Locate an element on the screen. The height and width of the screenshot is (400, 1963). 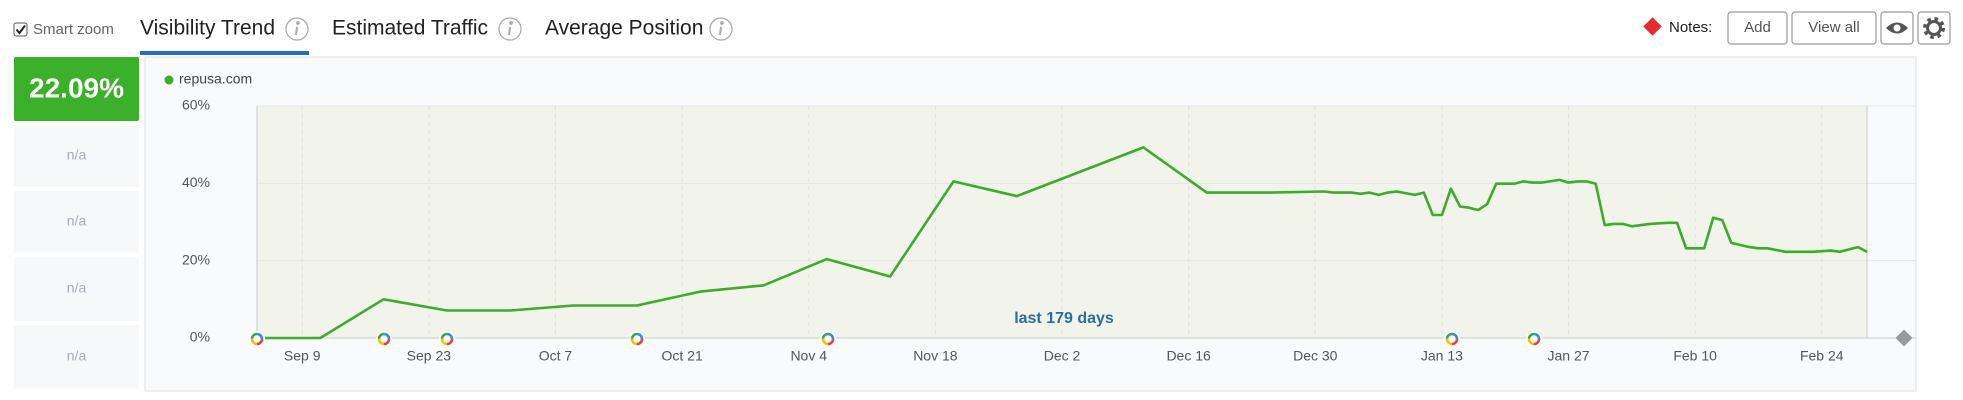
legend-label: repusa.com is located at coordinates (215, 79).